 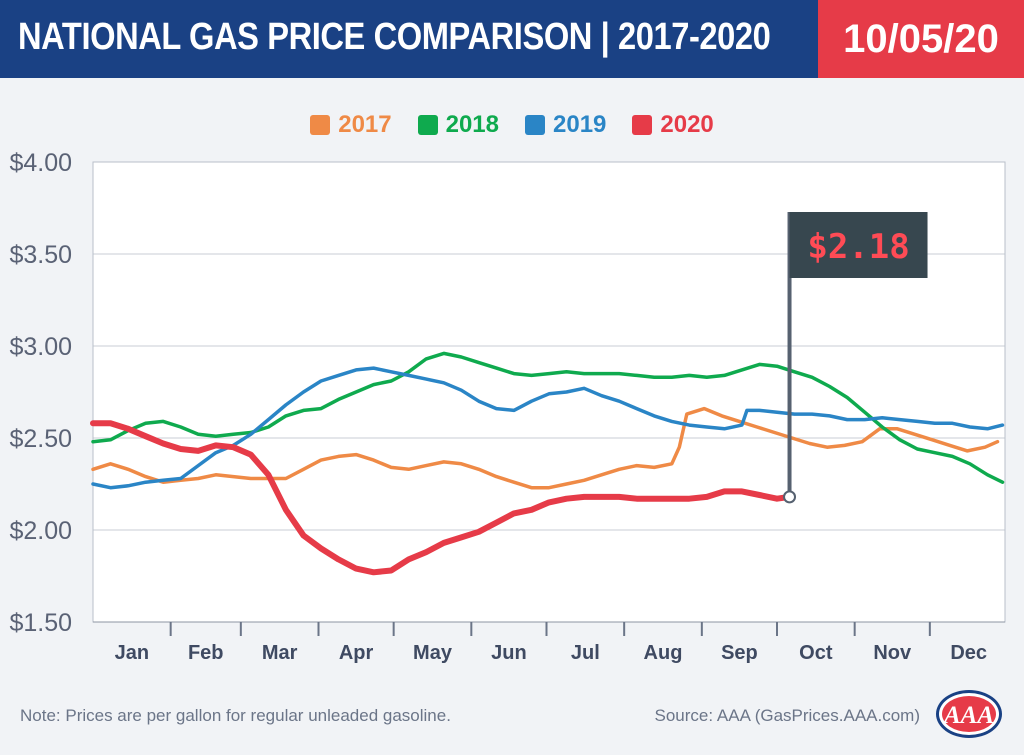 What do you see at coordinates (40, 531) in the screenshot?
I see `y-tick-label: $2.00` at bounding box center [40, 531].